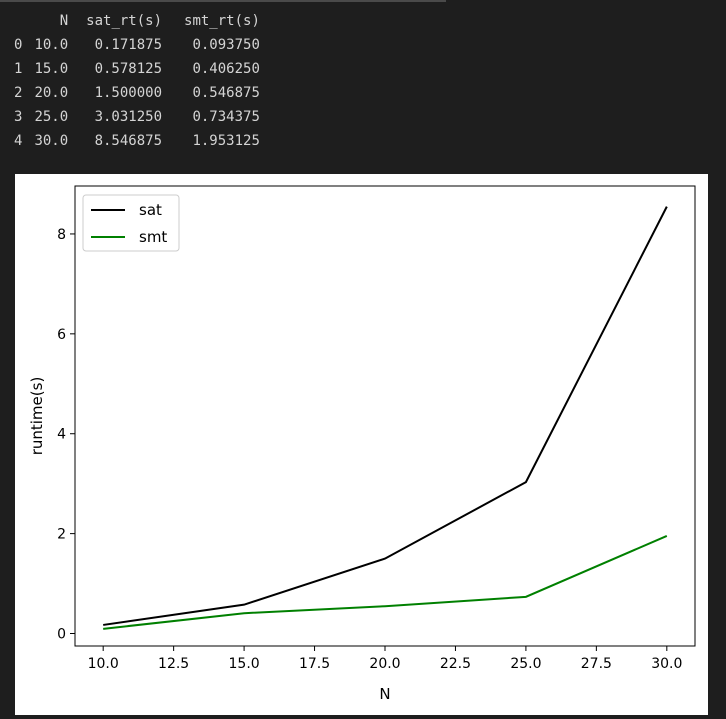 This screenshot has width=726, height=719. What do you see at coordinates (18, 45) in the screenshot?
I see `dataframe-index-cell: 0` at bounding box center [18, 45].